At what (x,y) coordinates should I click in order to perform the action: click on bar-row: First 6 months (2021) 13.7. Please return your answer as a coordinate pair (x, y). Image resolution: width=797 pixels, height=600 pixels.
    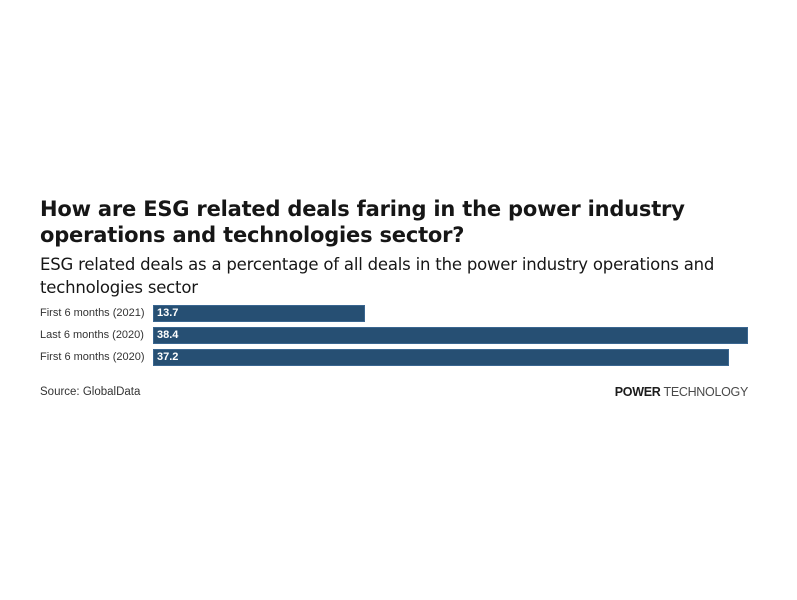
    Looking at the image, I should click on (398, 313).